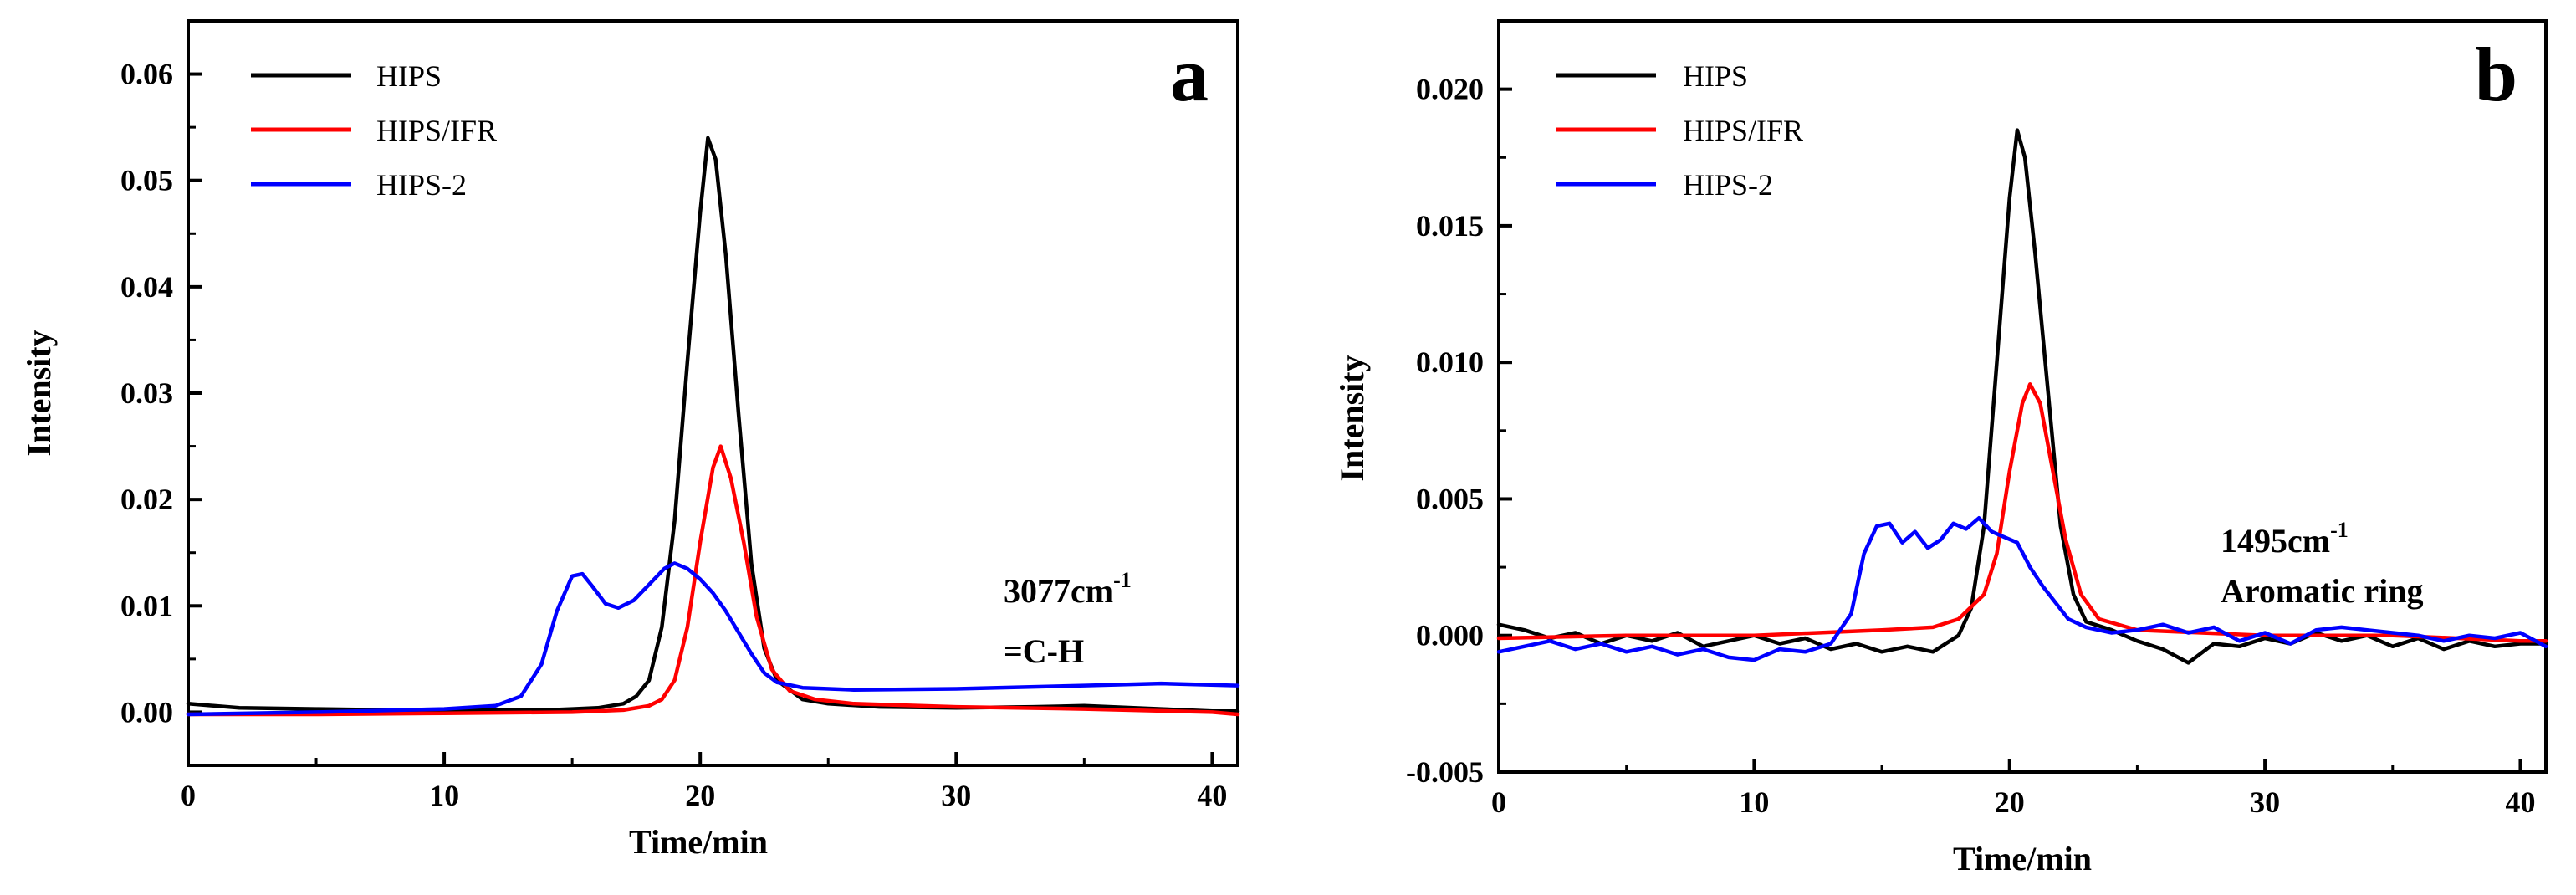  I want to click on panel-b-annotation: 1495cm-1 Aromatic ring, so click(2322, 564).